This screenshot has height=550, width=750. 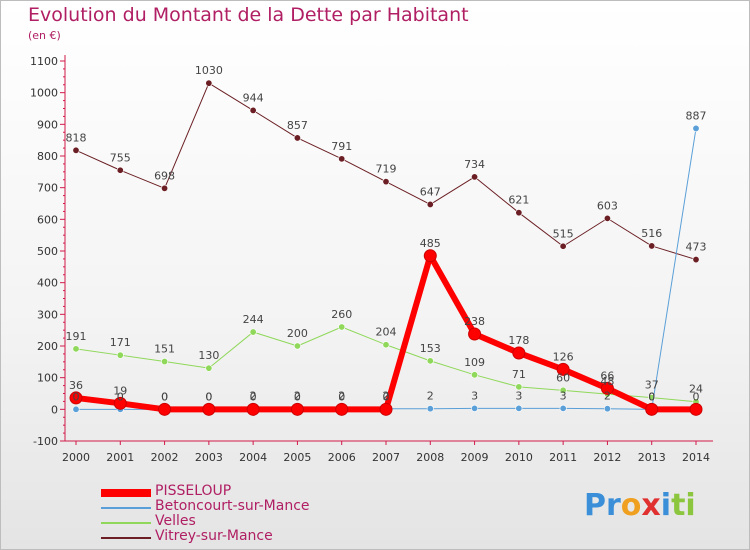 What do you see at coordinates (47, 378) in the screenshot?
I see `y-tick-label: 100` at bounding box center [47, 378].